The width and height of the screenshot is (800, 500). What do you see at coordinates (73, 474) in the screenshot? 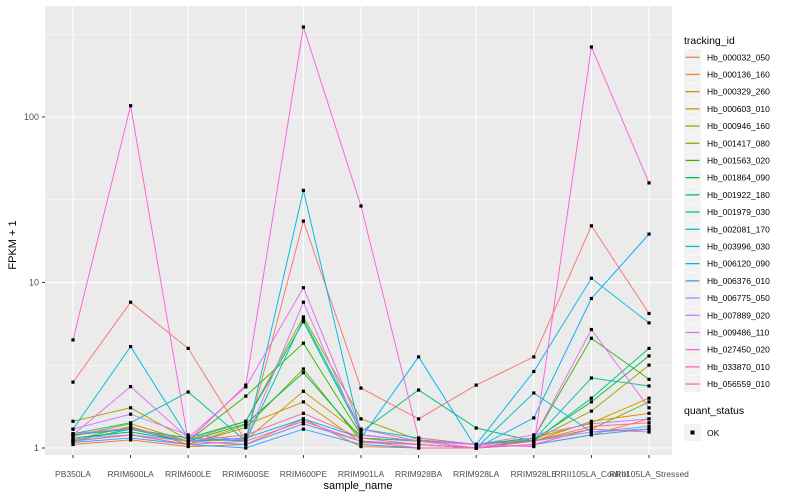
I see `x-tick-label-PB350LA: PB350LA` at bounding box center [73, 474].